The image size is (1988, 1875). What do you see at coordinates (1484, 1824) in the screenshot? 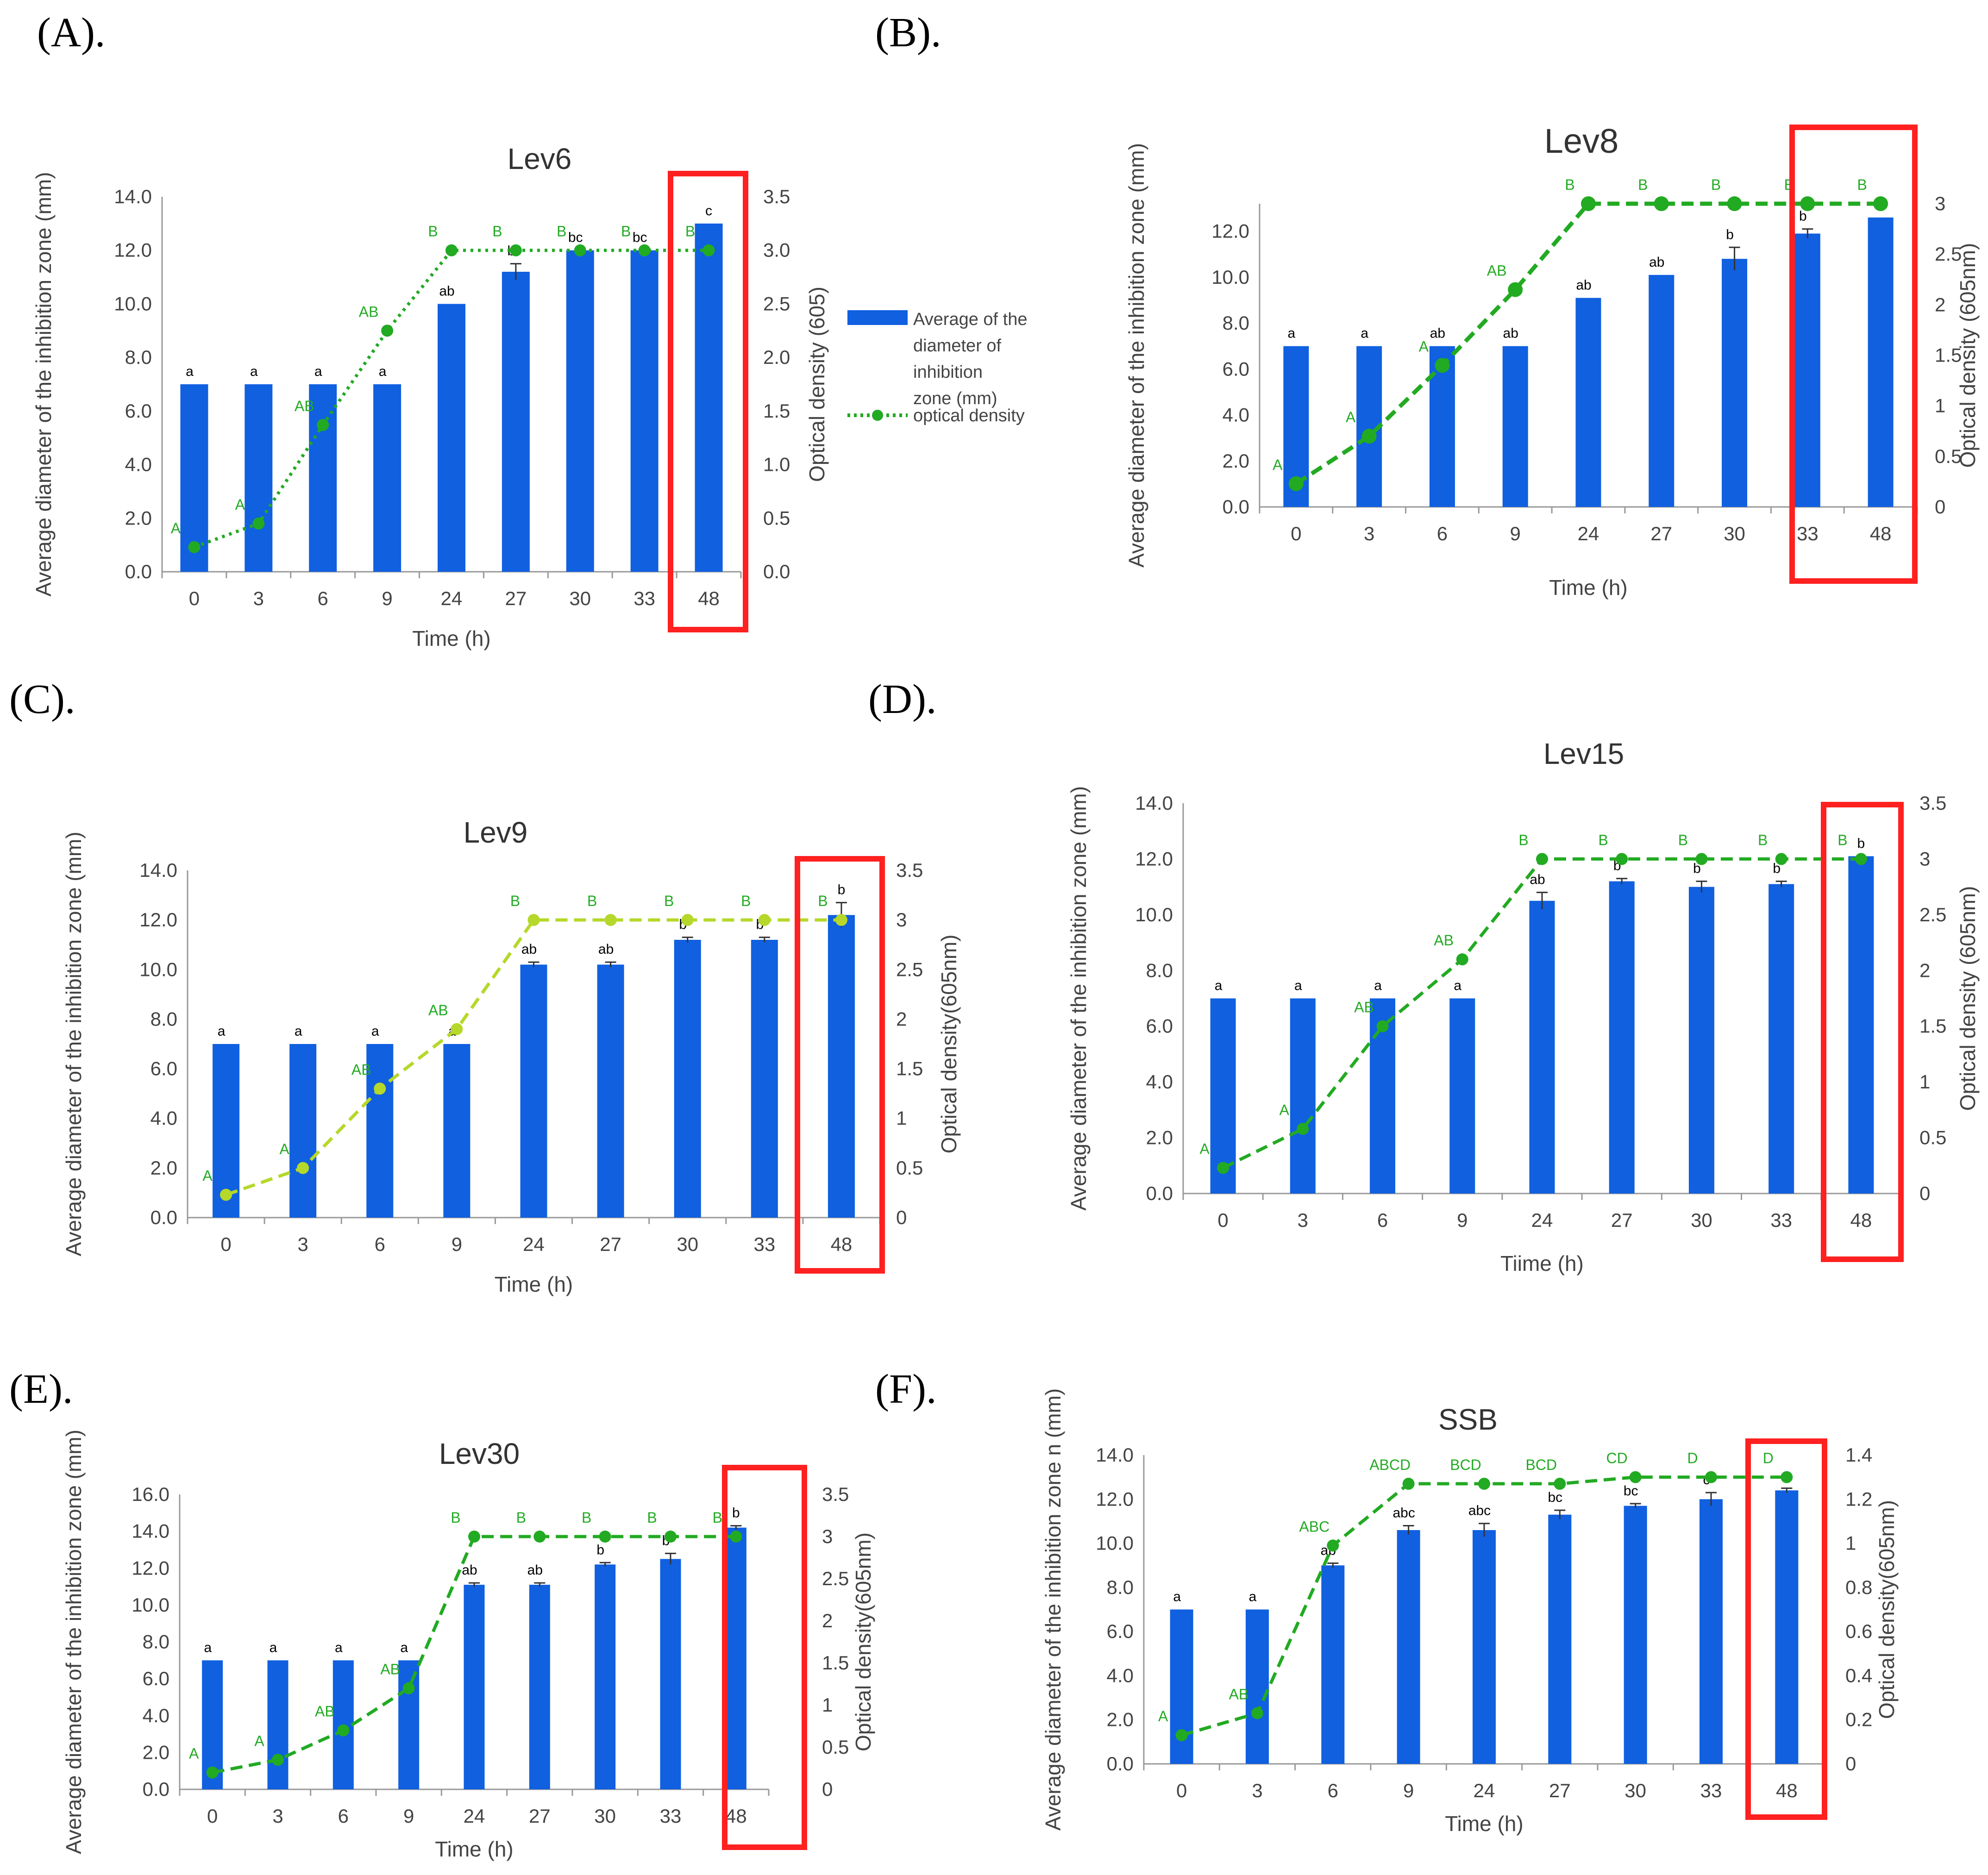
I see `x-axis-title: Time (h)` at bounding box center [1484, 1824].